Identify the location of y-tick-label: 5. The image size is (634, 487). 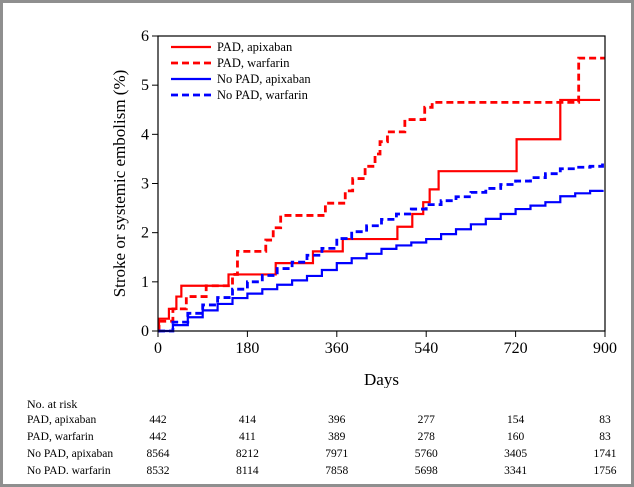
(145, 85).